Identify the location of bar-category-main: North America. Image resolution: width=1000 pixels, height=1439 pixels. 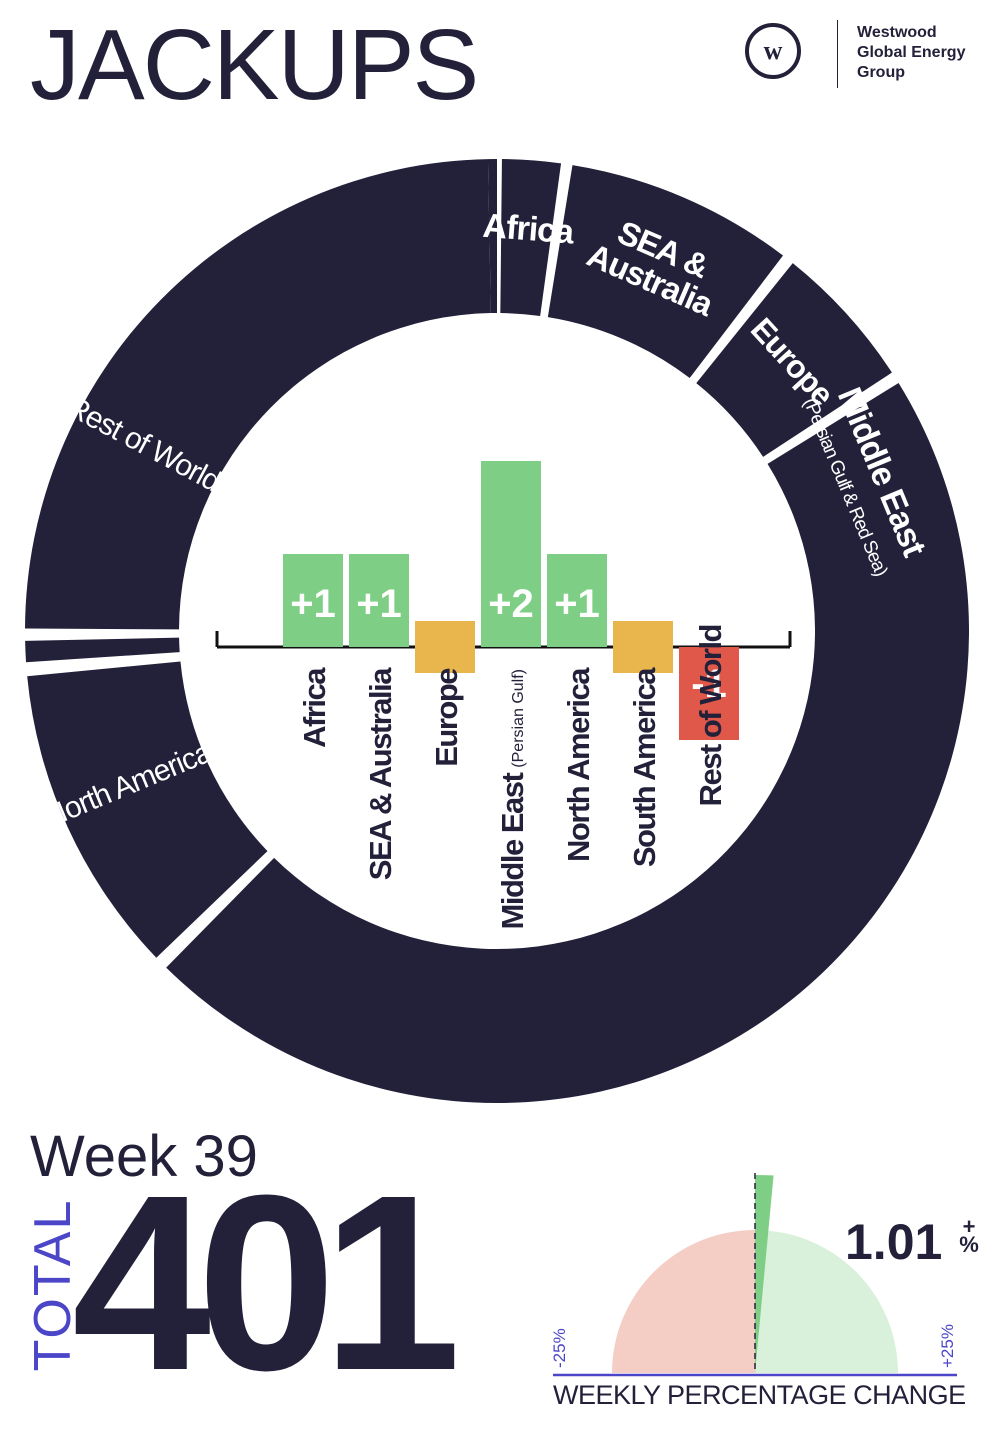
(578, 764).